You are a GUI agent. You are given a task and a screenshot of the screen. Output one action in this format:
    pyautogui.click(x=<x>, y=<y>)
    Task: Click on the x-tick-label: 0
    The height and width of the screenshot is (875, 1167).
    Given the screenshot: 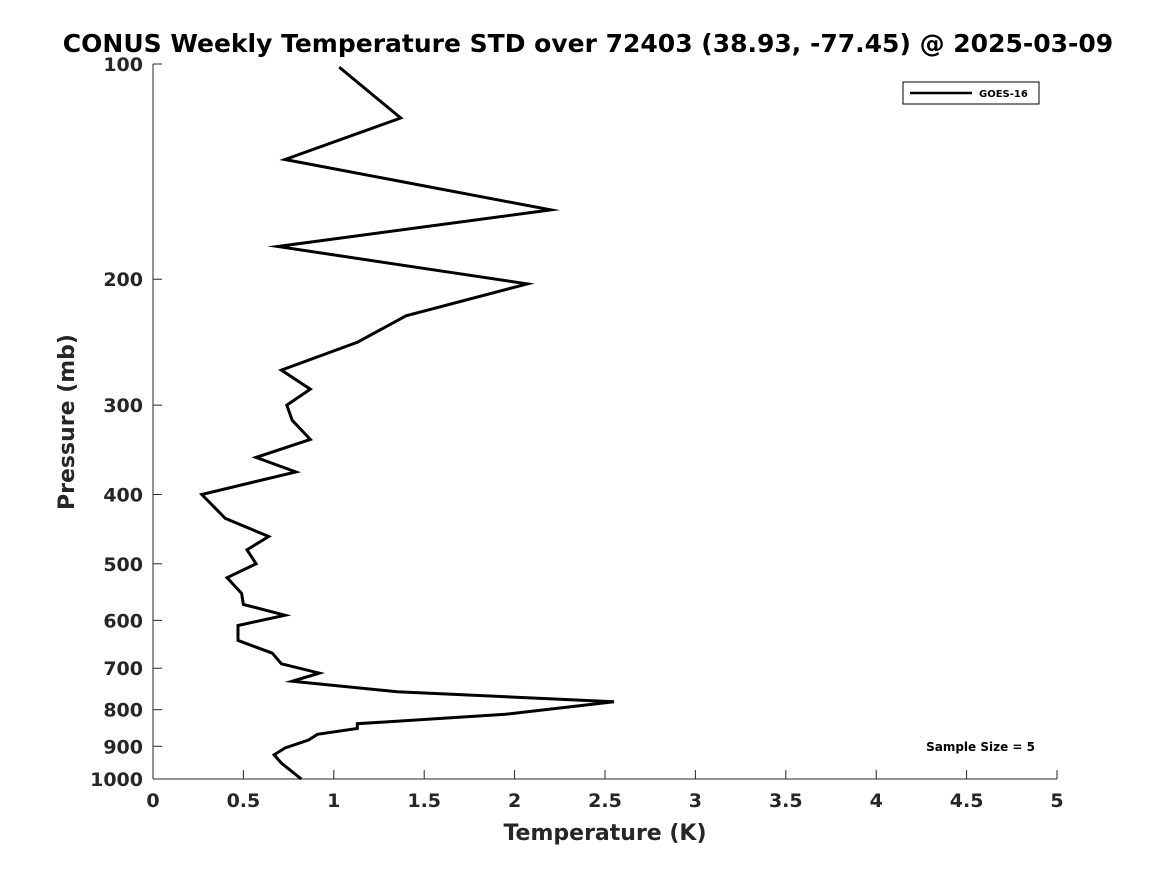 What is the action you would take?
    pyautogui.click(x=152, y=801)
    